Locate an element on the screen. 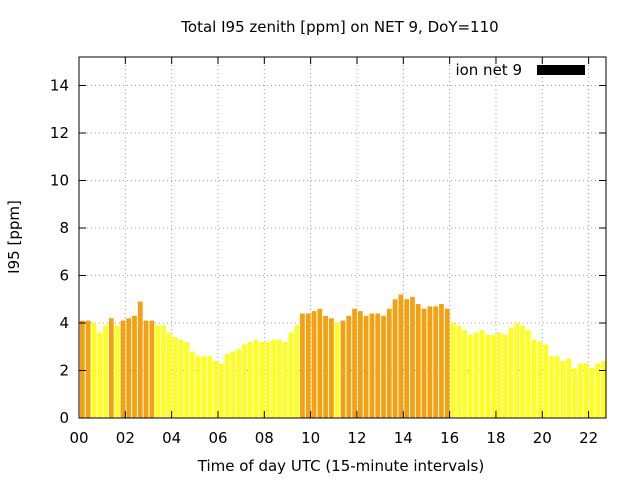  y-tick-label: 8 is located at coordinates (64, 228).